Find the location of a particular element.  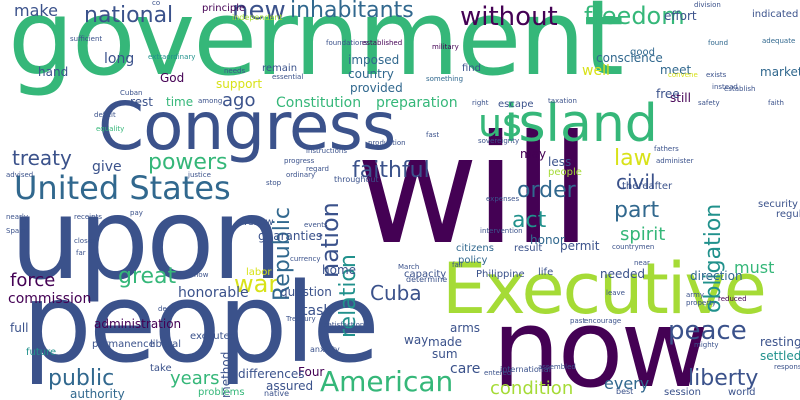

word-guaranties: security is located at coordinates (778, 204).